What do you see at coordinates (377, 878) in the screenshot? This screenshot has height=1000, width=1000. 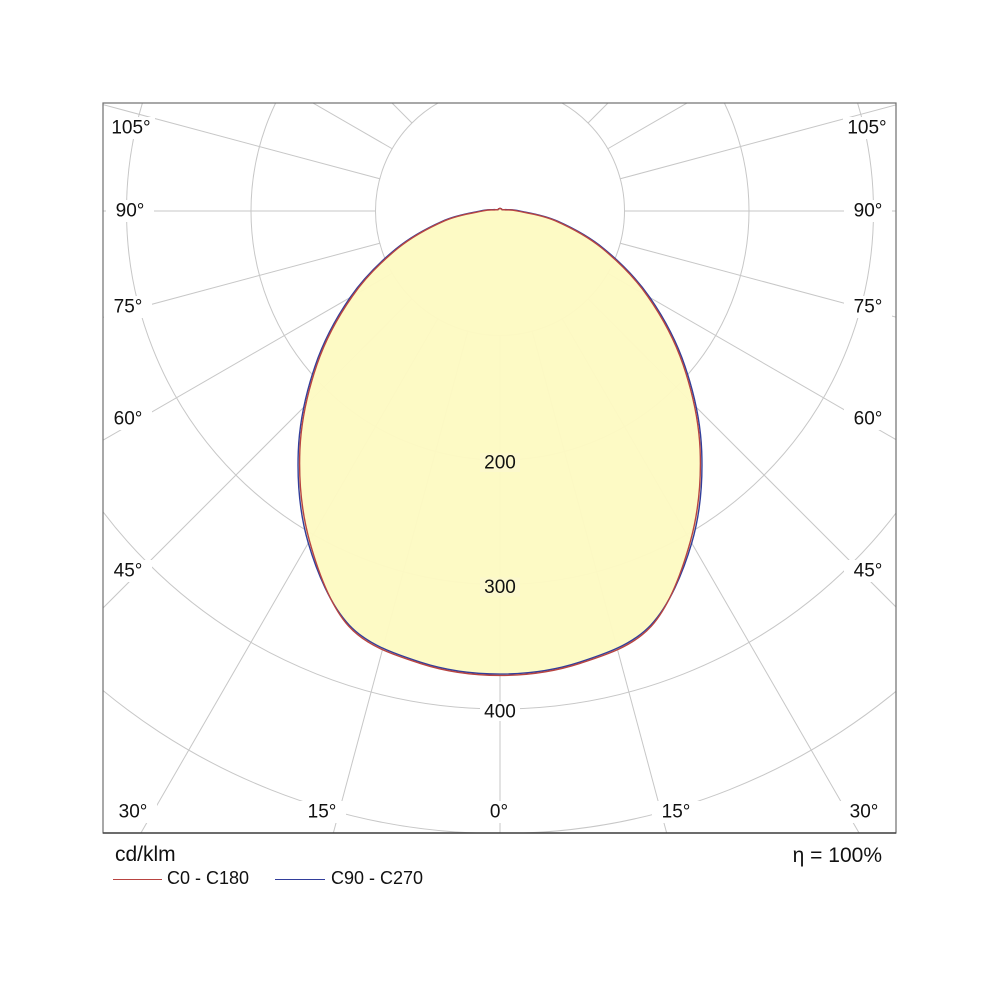 I see `legend-label-c90-c270: C90 - C270` at bounding box center [377, 878].